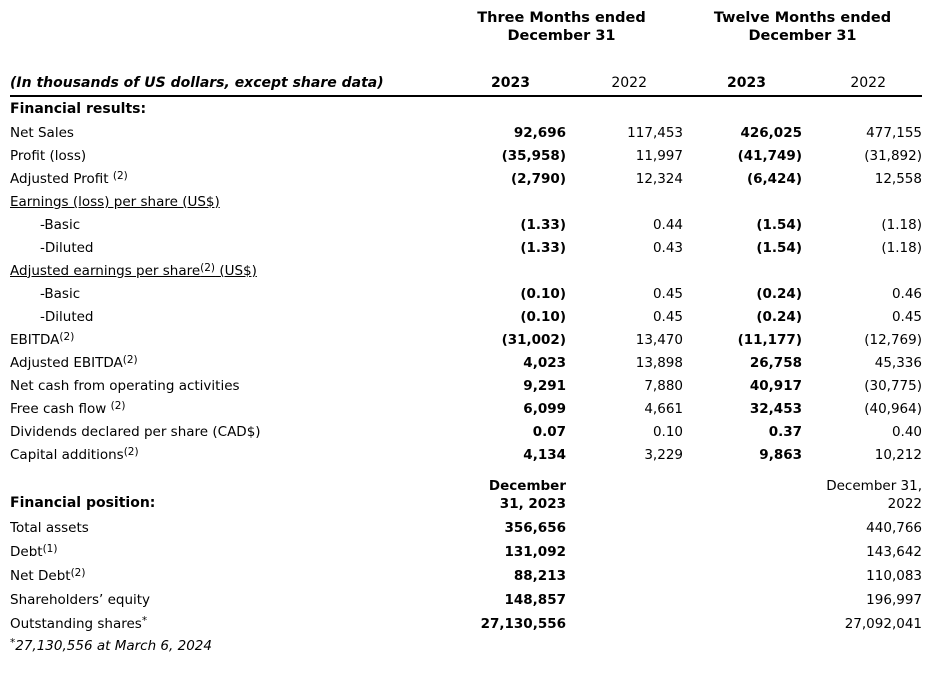 The image size is (928, 675). I want to click on financial-results-title: Financial results:, so click(78, 109).